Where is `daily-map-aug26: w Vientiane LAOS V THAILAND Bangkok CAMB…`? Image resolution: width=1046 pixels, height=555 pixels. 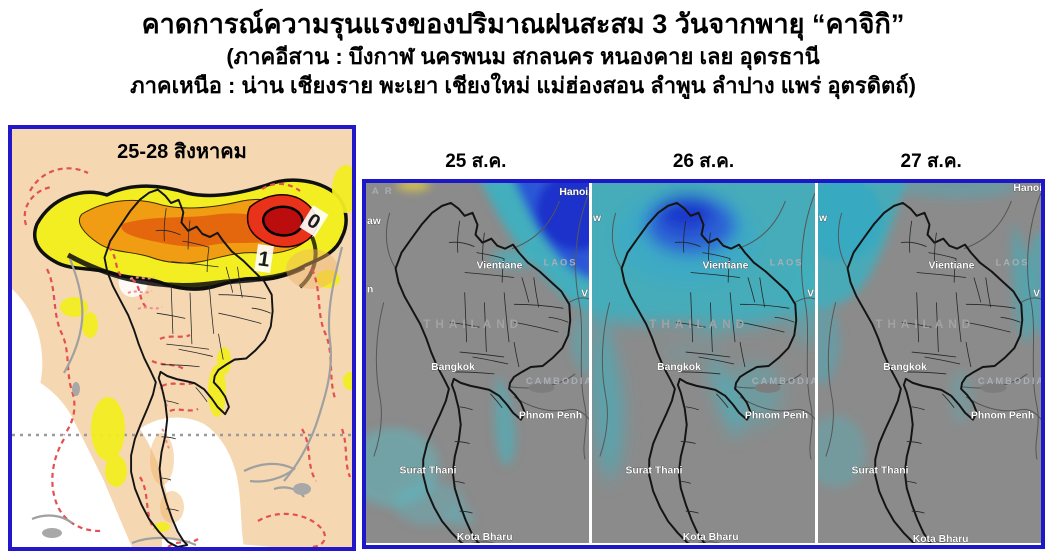
daily-map-aug26: w Vientiane LAOS V THAILAND Bangkok CAMB… is located at coordinates (703, 363).